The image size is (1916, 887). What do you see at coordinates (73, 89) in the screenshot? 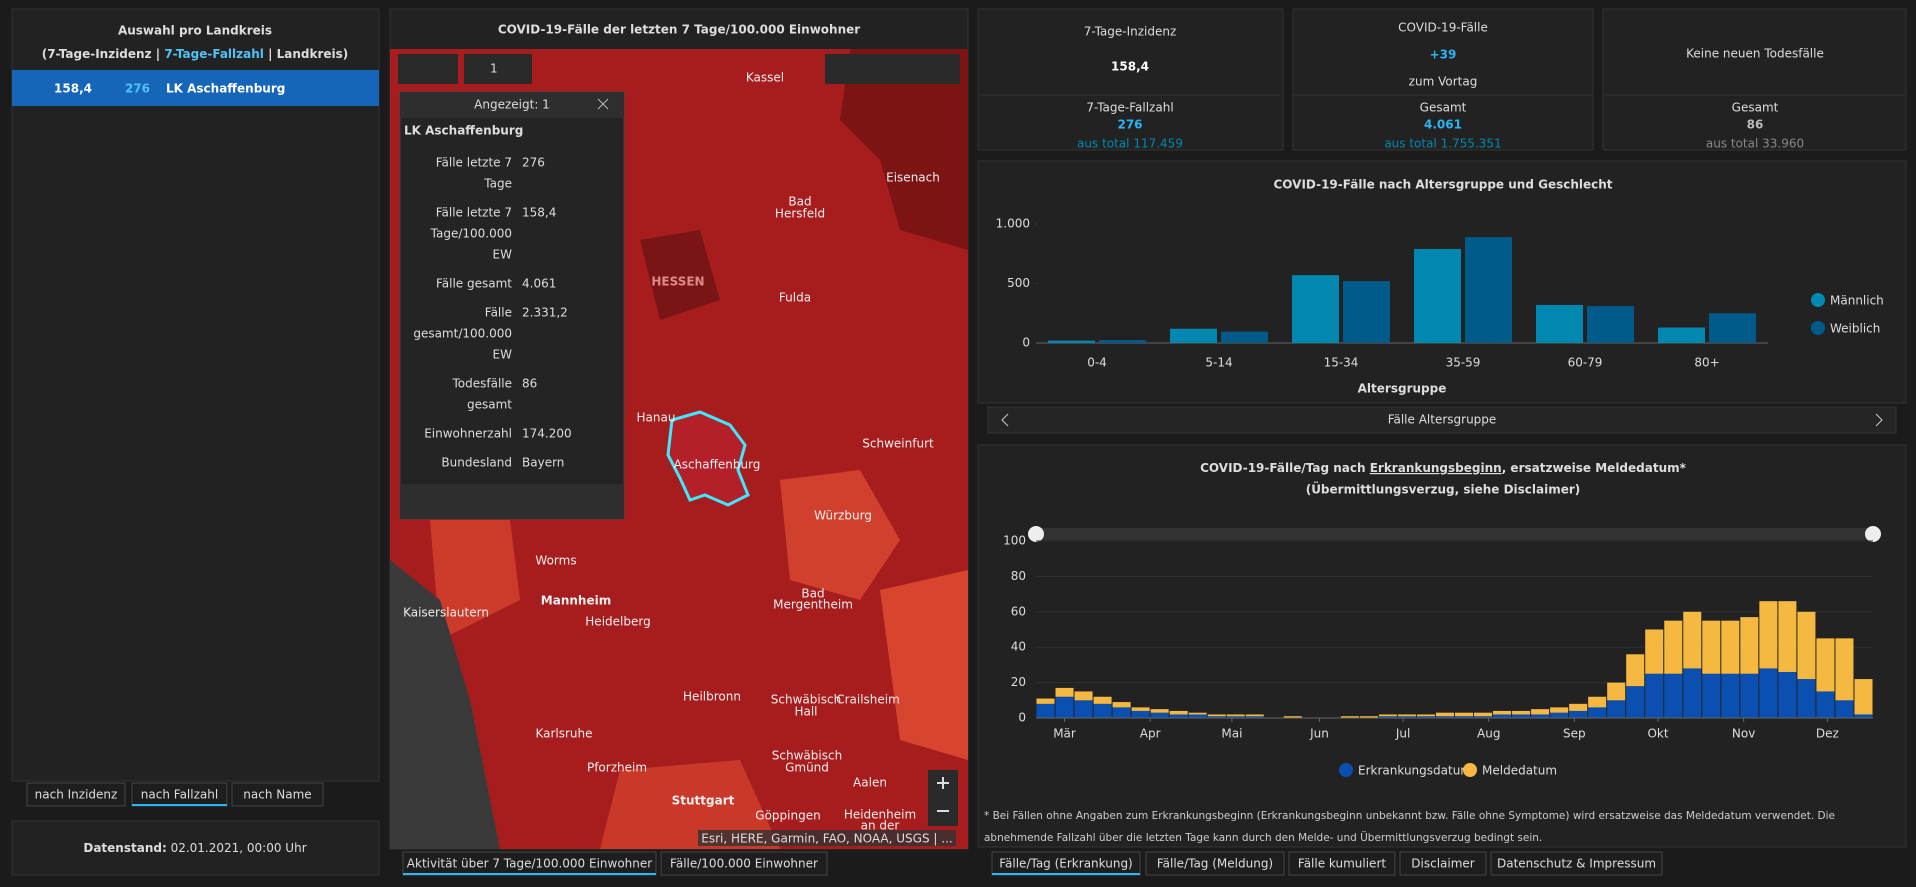
I see `incidence: 158,4` at bounding box center [73, 89].